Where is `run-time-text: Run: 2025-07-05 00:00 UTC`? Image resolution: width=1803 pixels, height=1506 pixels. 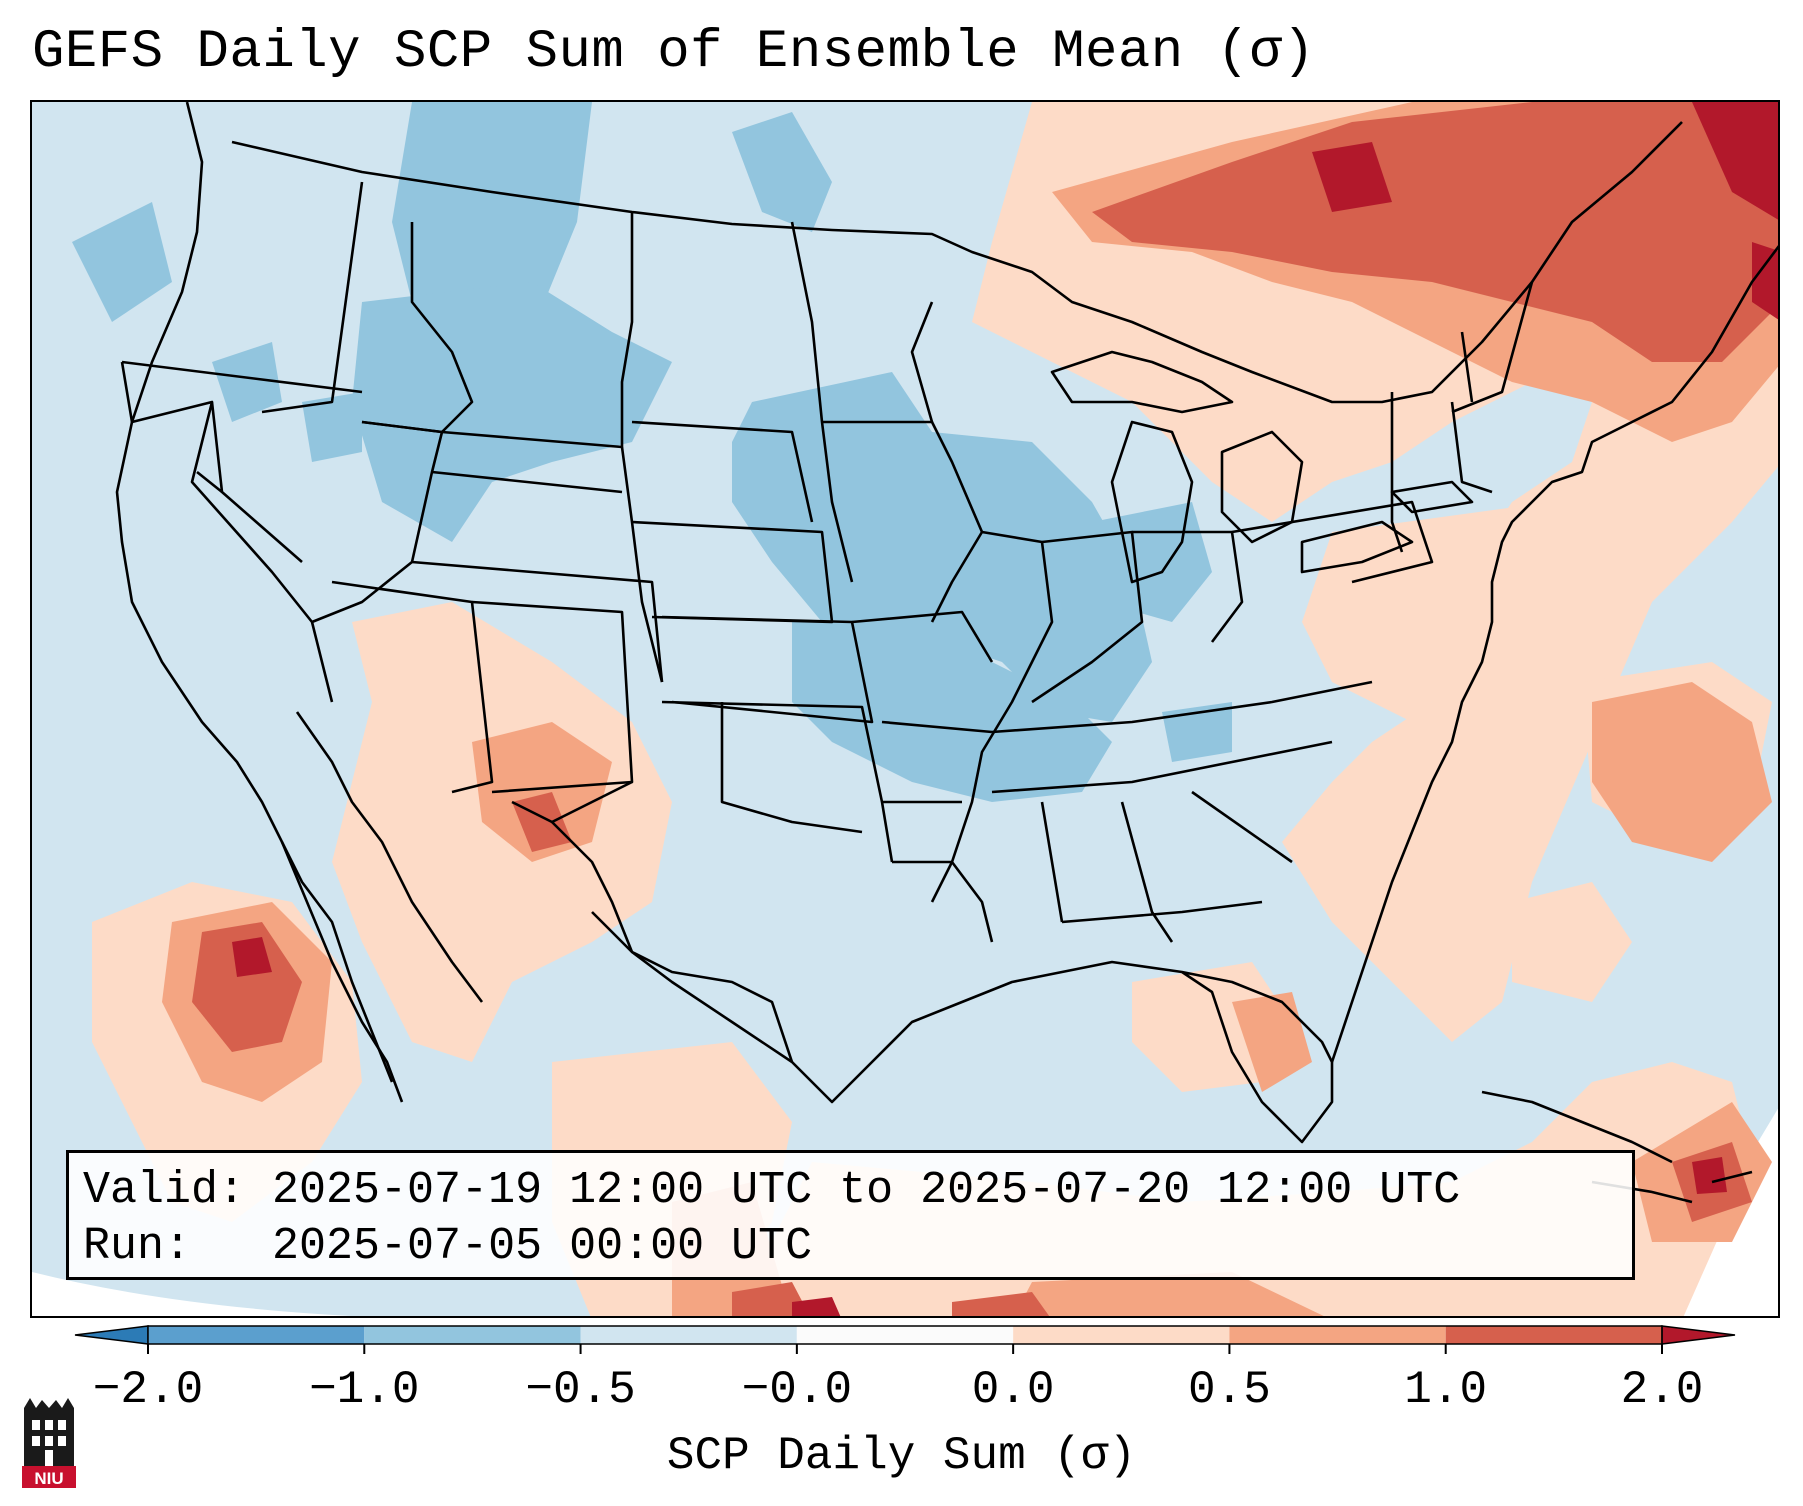
run-time-text: Run: 2025-07-05 00:00 UTC is located at coordinates (448, 1246).